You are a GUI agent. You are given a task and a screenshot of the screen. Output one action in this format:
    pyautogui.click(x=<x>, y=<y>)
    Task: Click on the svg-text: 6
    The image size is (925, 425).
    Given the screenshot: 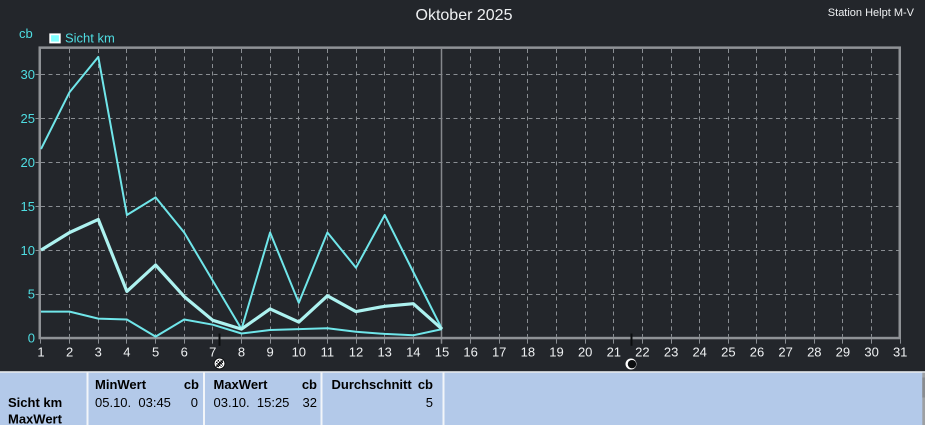 What is the action you would take?
    pyautogui.click(x=184, y=352)
    